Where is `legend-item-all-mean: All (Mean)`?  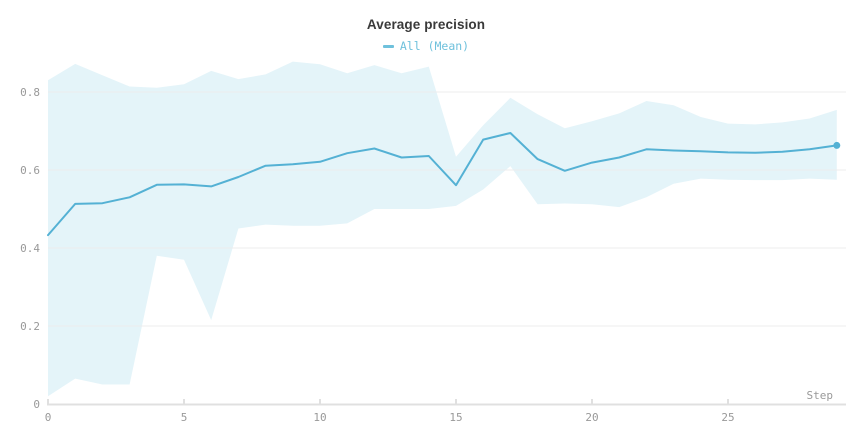
legend-item-all-mean: All (Mean) is located at coordinates (426, 46).